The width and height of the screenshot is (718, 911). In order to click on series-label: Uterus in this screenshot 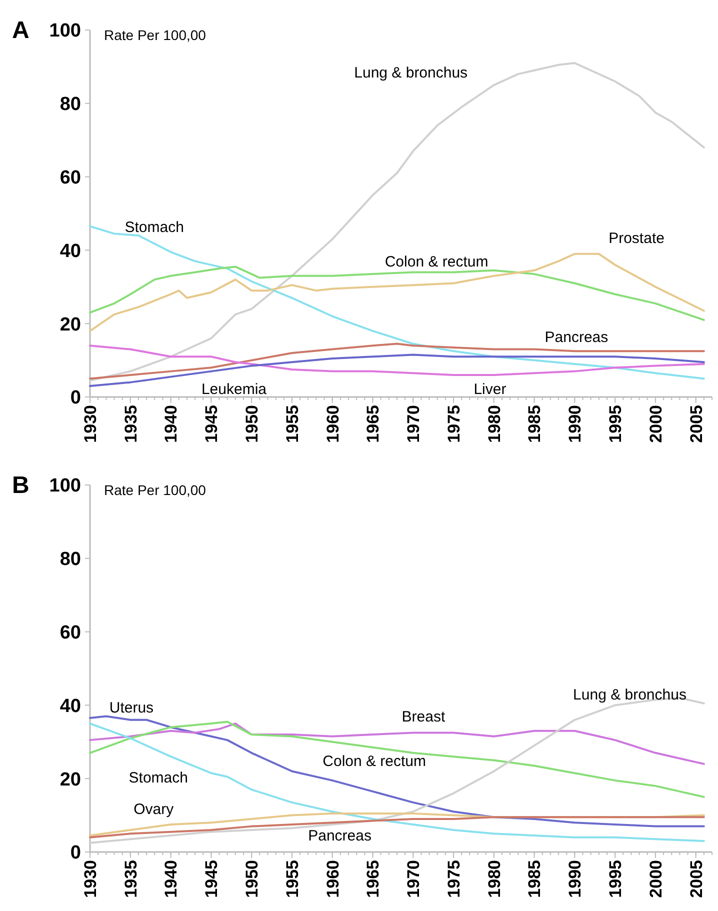, I will do `click(131, 708)`.